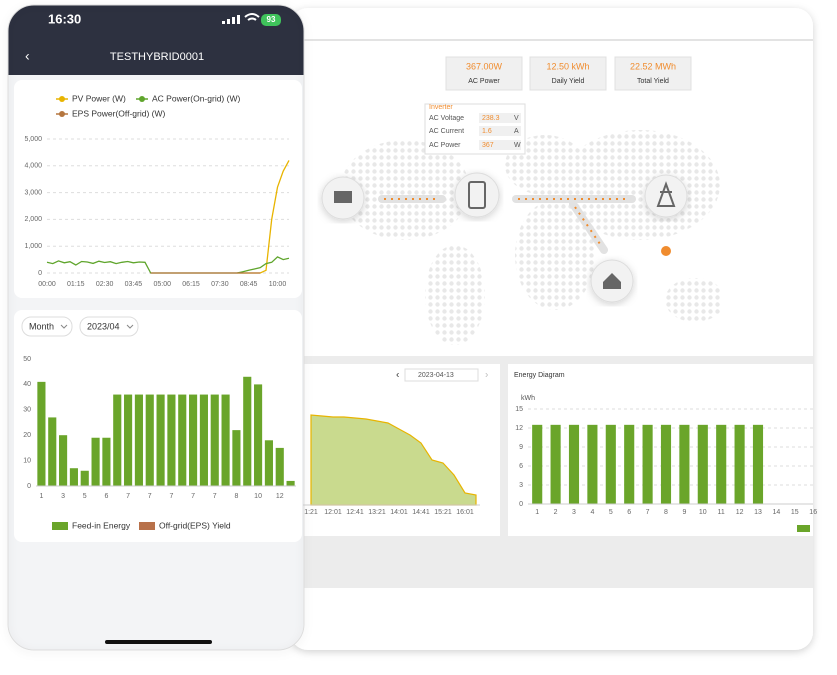  I want to click on month-select, so click(109, 326).